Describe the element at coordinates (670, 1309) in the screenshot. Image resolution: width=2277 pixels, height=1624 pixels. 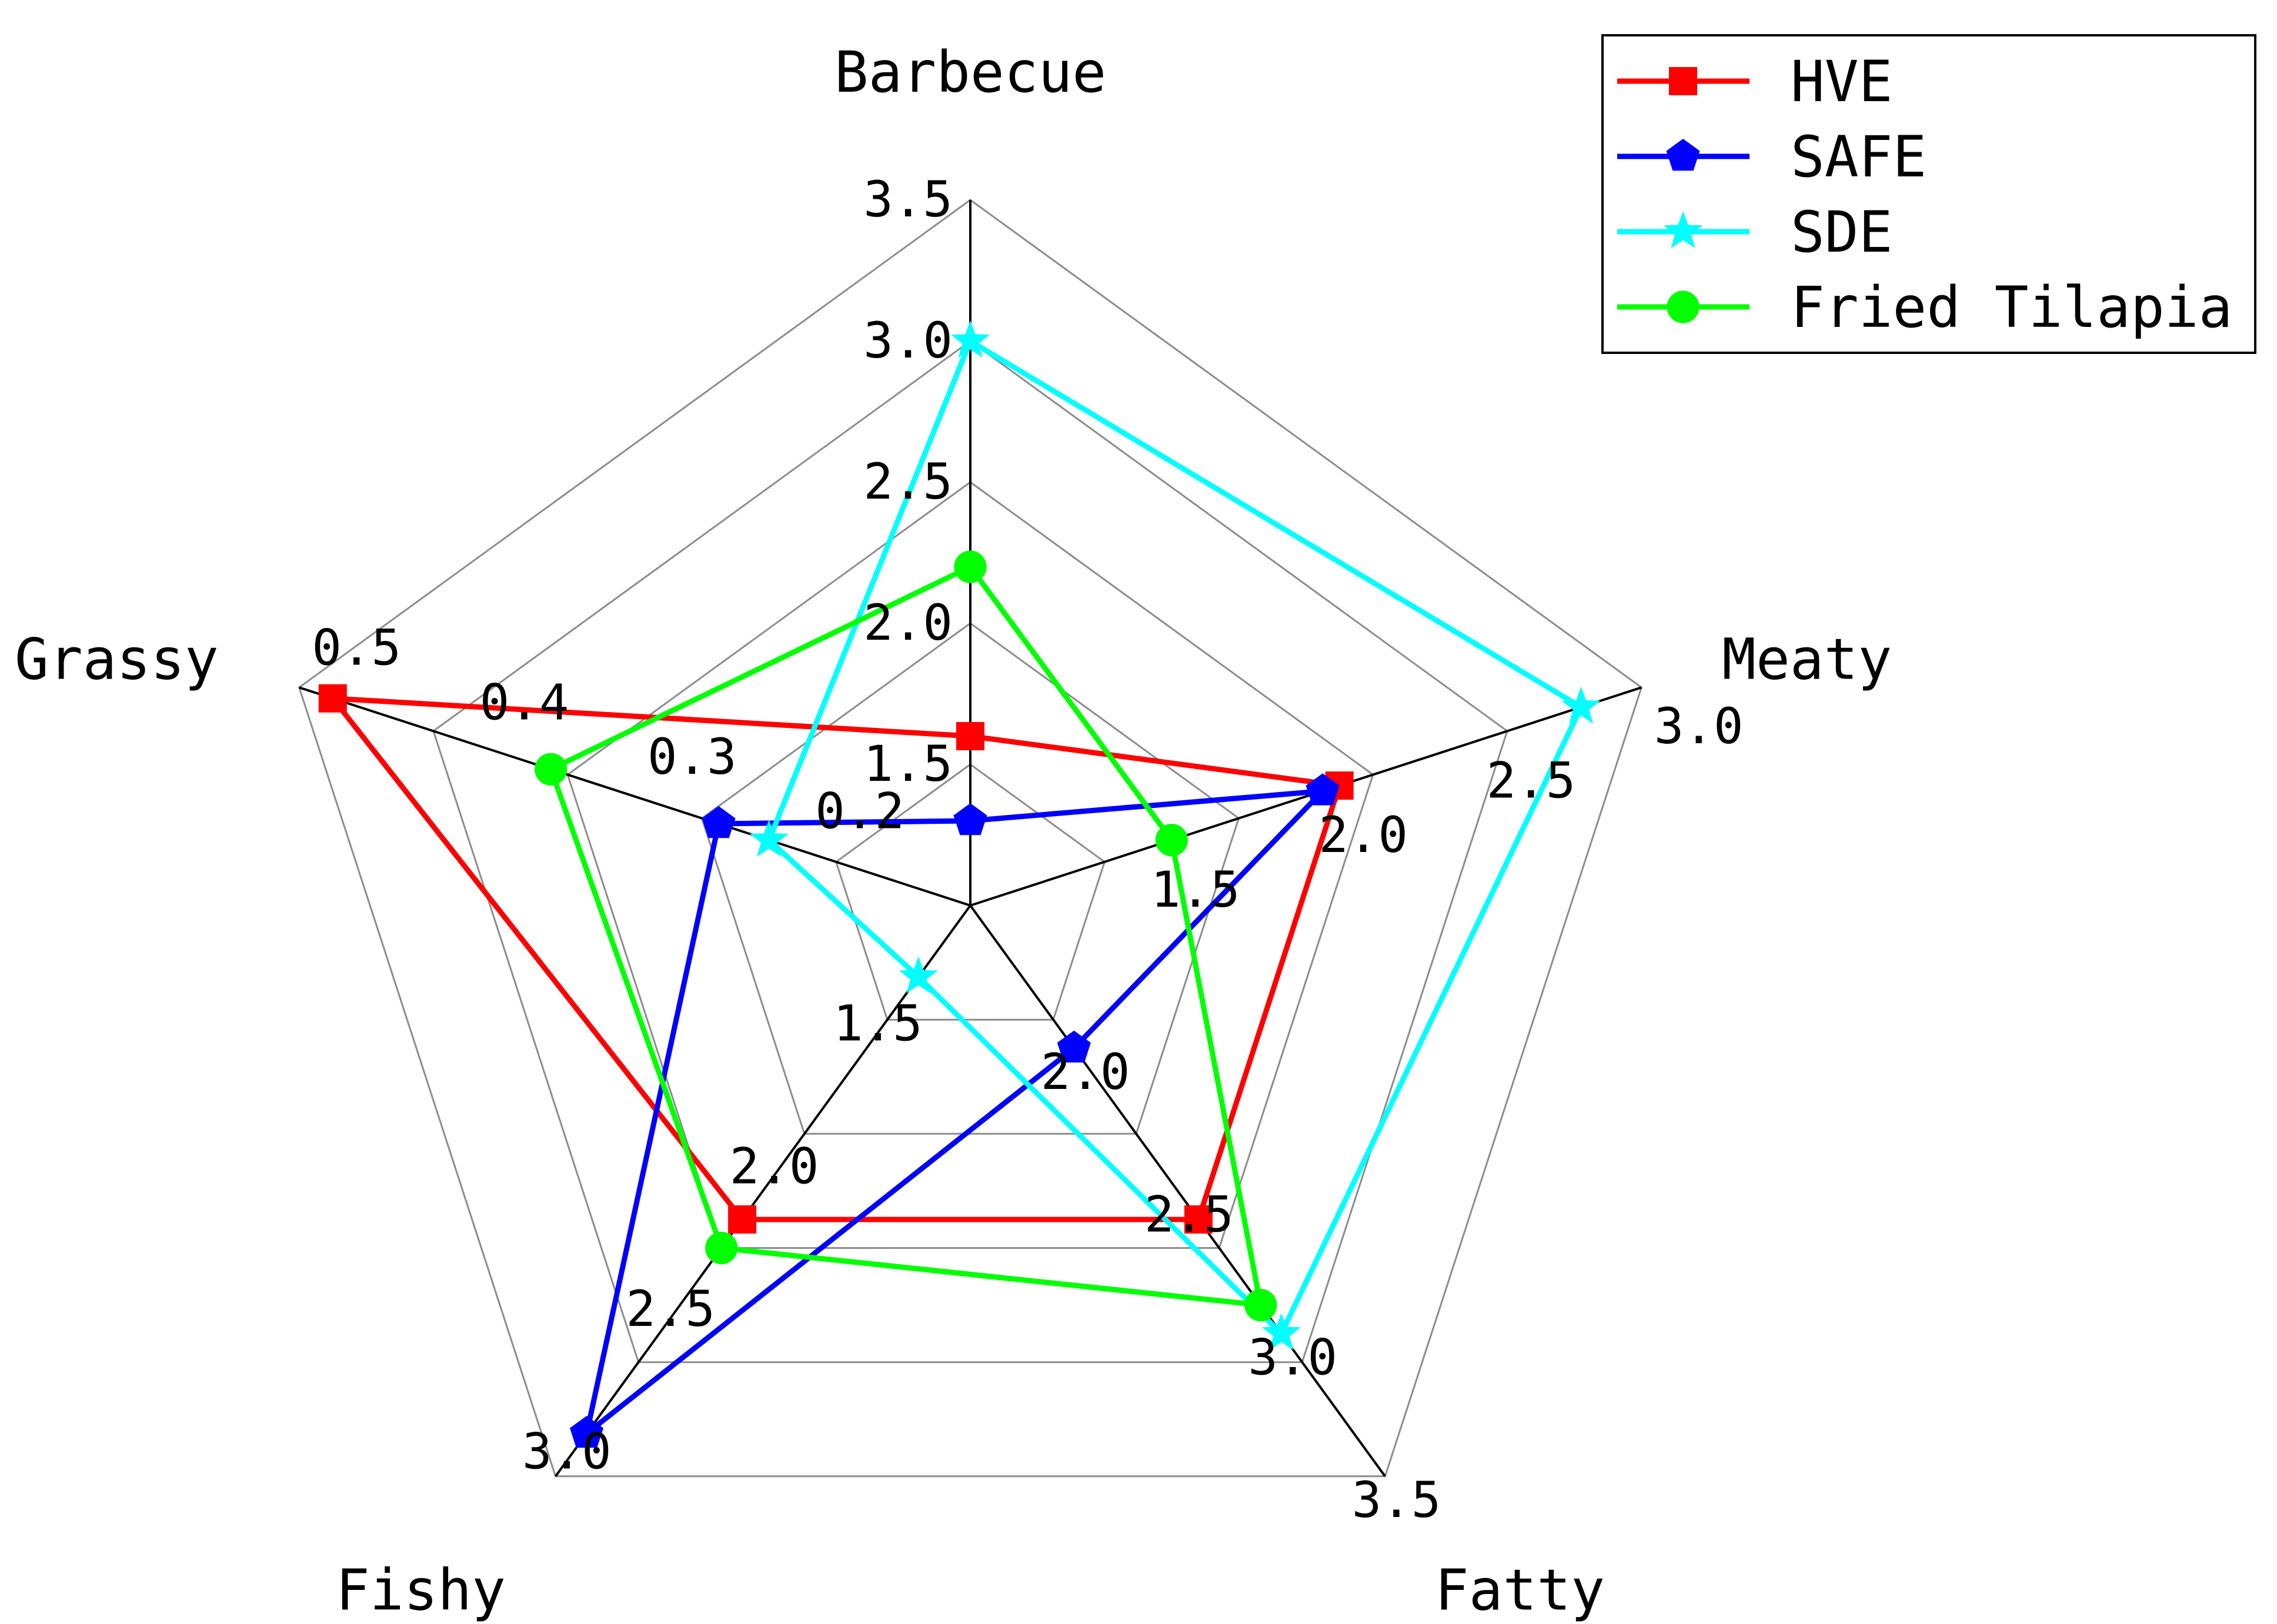
I see `tick-label-fishy: 2.5` at that location.